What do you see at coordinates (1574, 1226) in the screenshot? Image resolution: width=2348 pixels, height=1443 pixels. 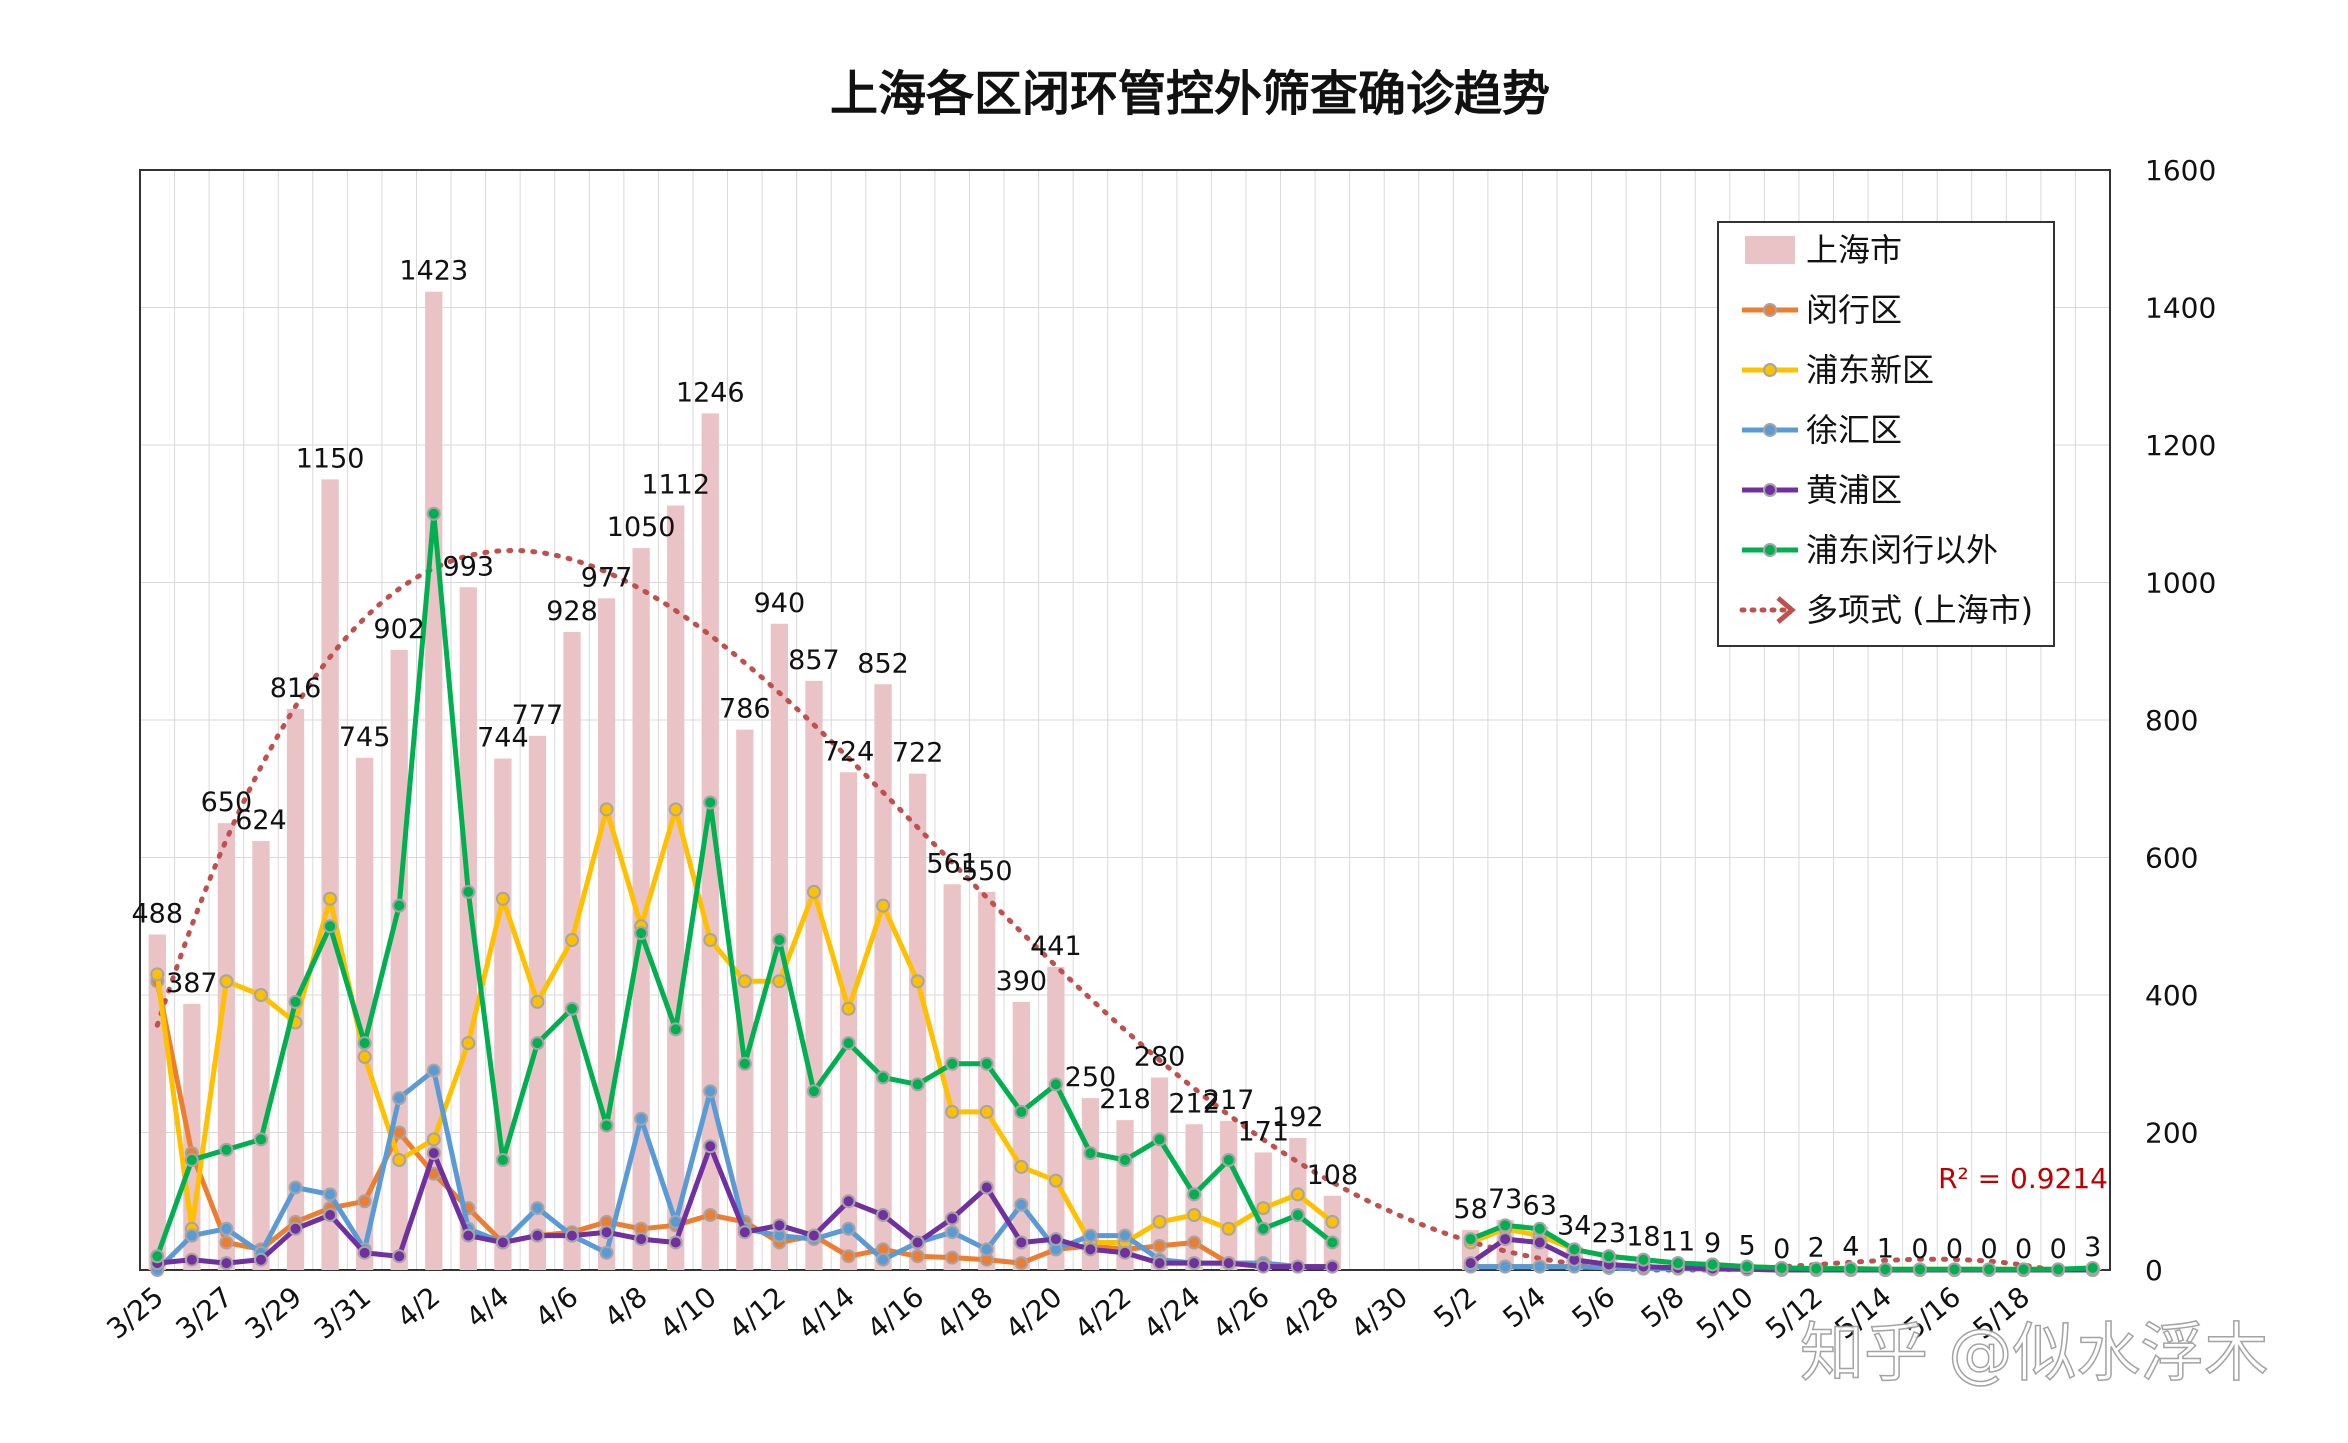 I see `bar-data-label: 34` at bounding box center [1574, 1226].